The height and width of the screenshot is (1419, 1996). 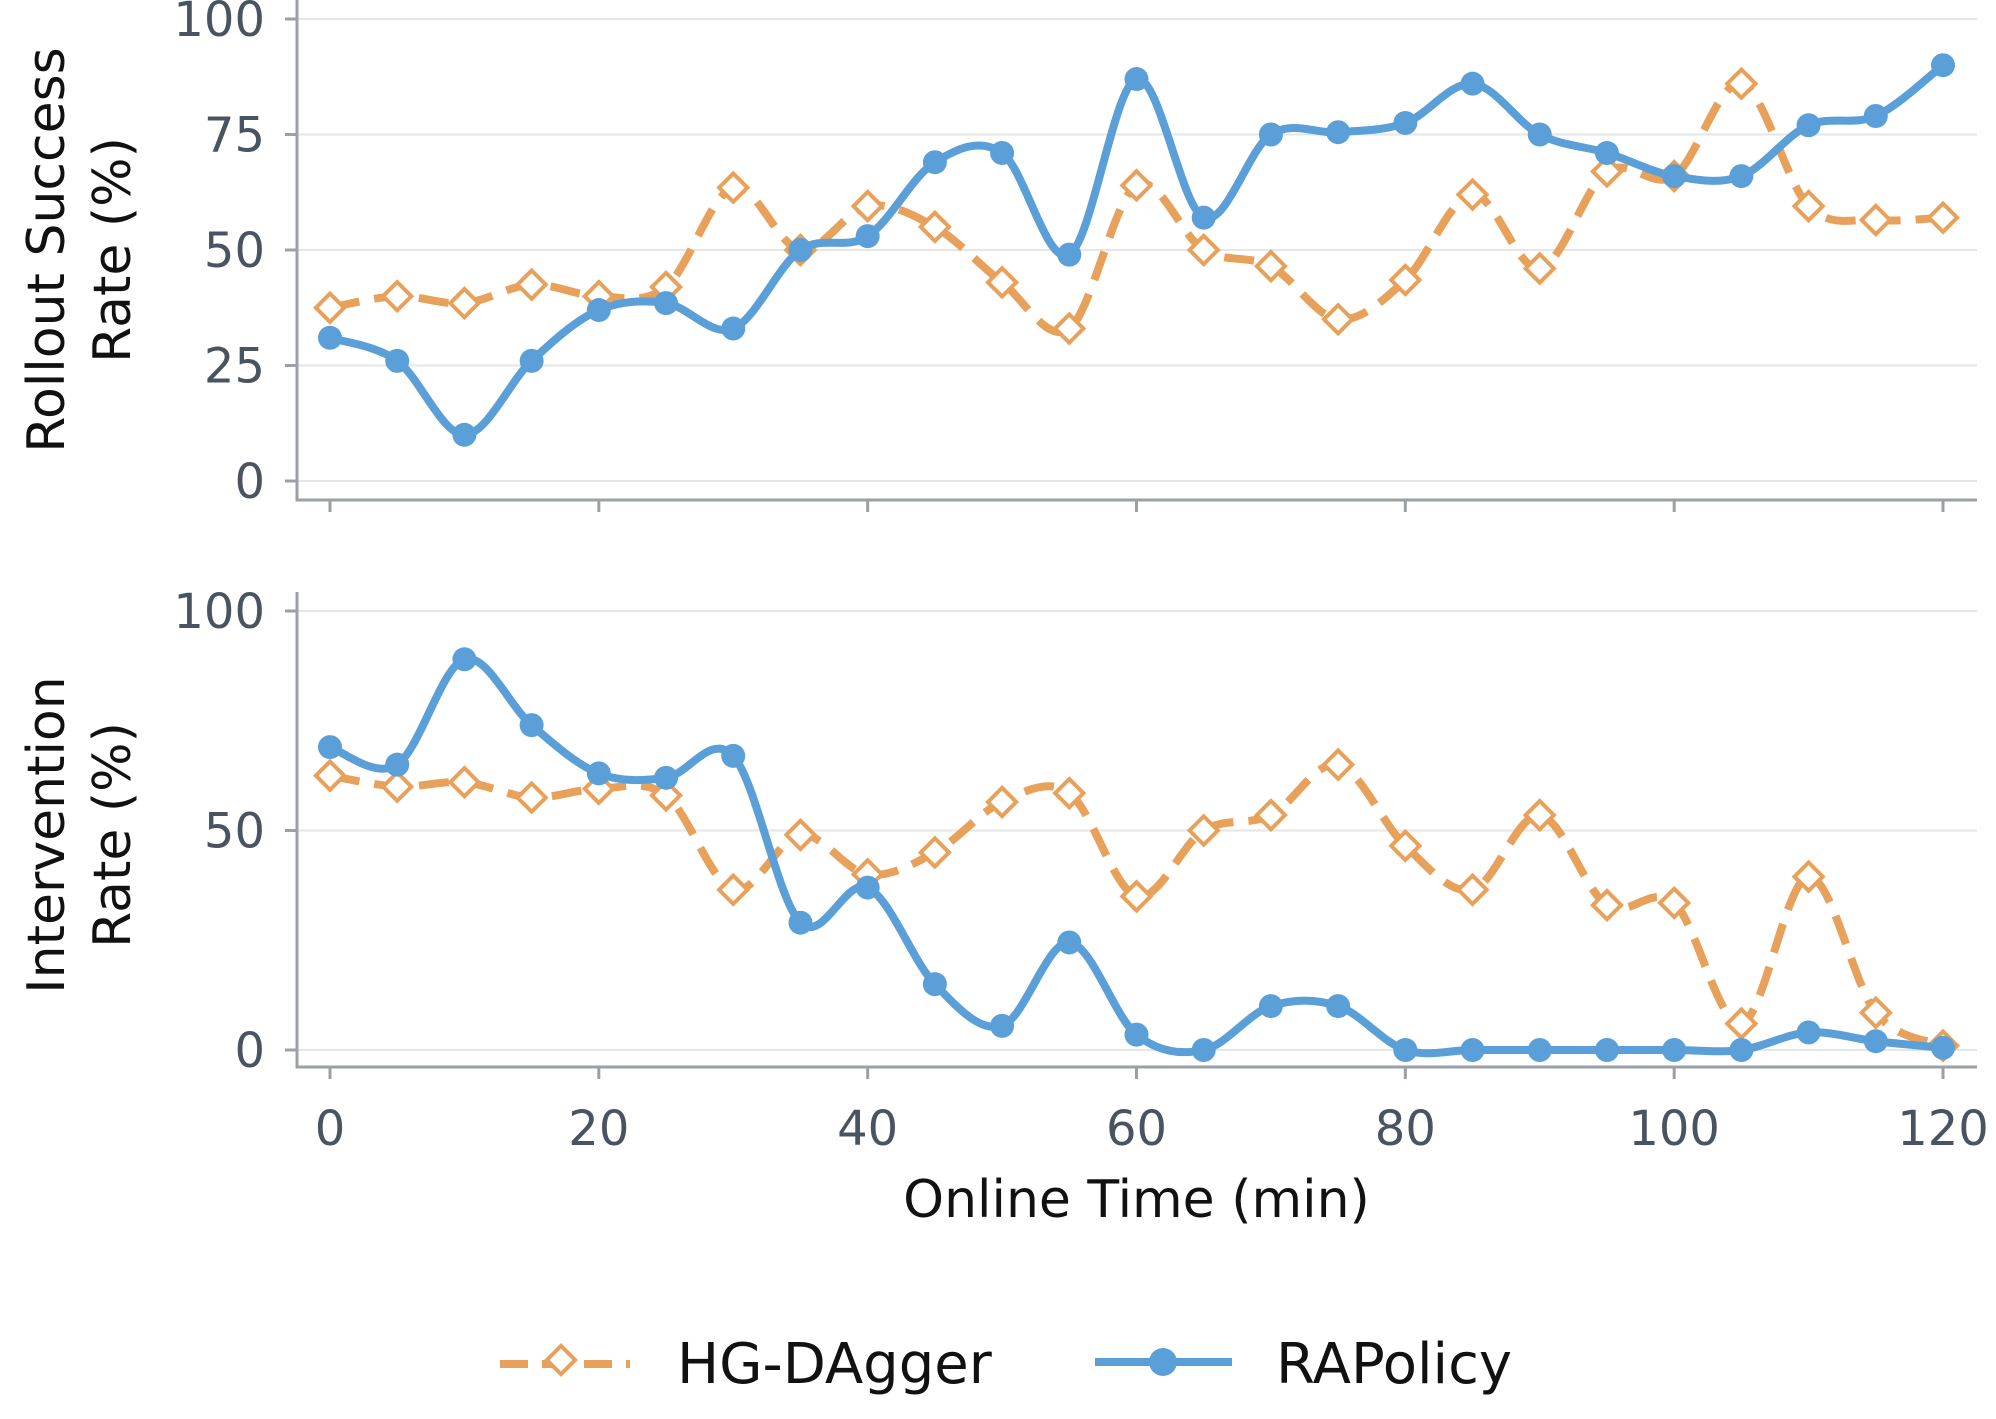 What do you see at coordinates (1136, 1200) in the screenshot?
I see `x-axis-title: Online Time (min)` at bounding box center [1136, 1200].